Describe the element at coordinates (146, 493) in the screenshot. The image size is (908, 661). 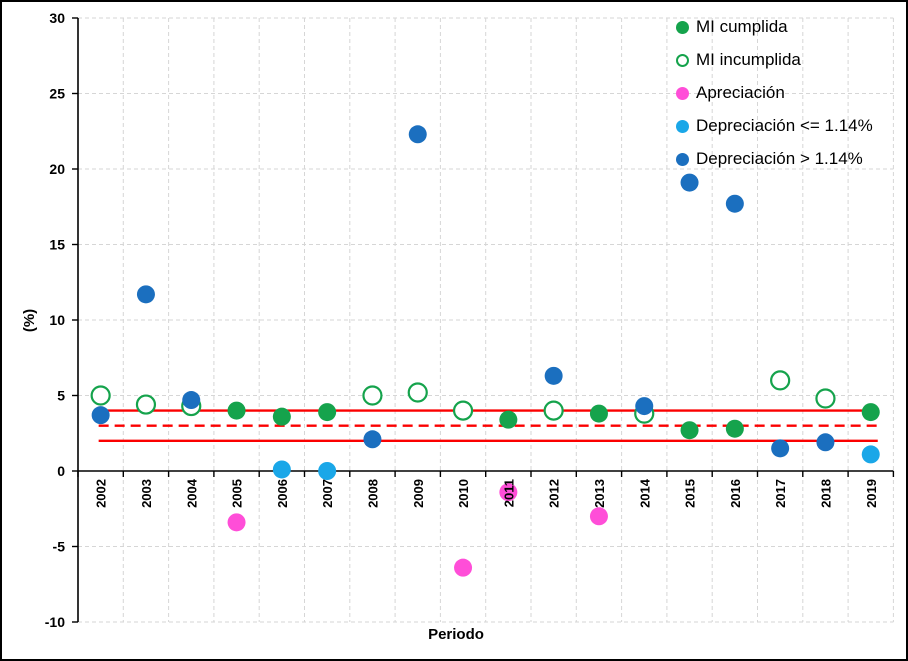
I see `x-tick-label-2003: 2003` at that location.